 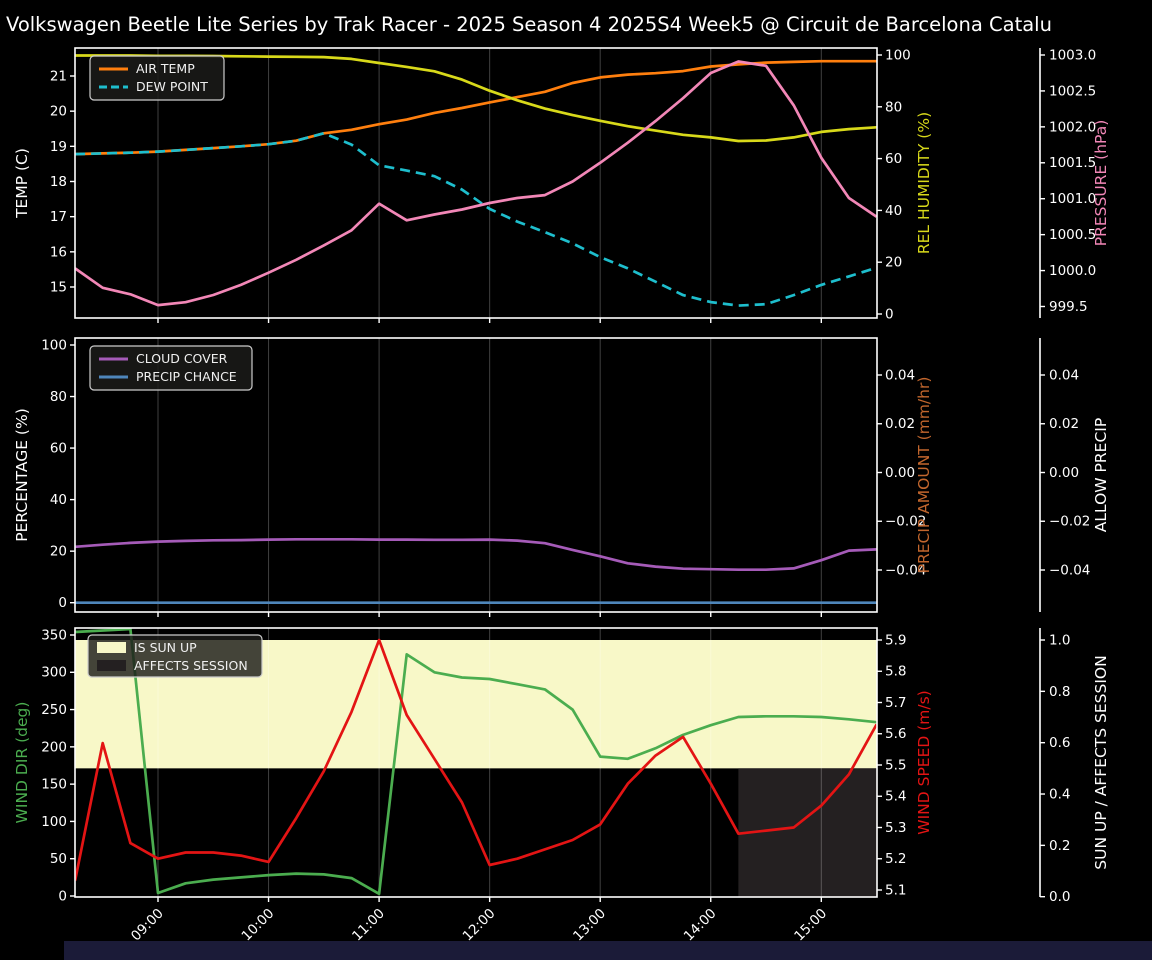 What do you see at coordinates (111, 665) in the screenshot?
I see `affects-session-legend-swatch` at bounding box center [111, 665].